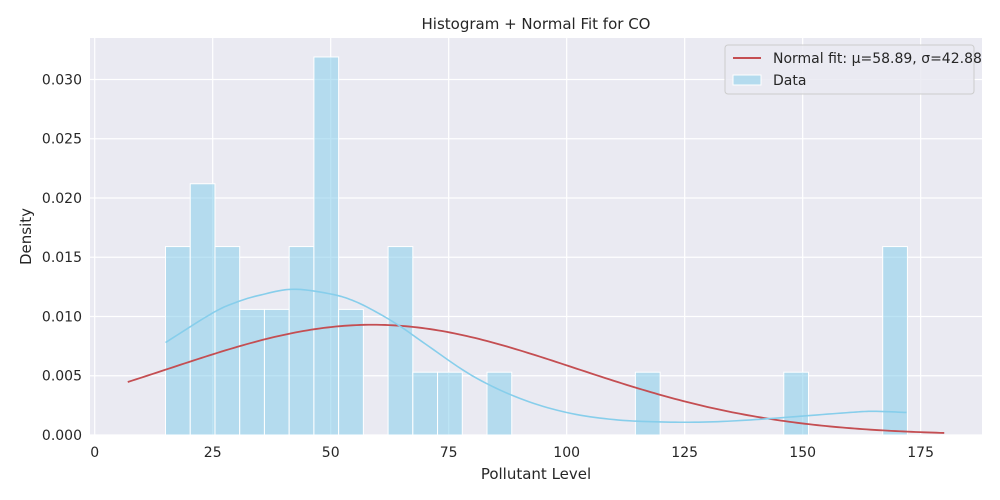  Describe the element at coordinates (62, 436) in the screenshot. I see `y-tick-label-0: 0.000` at that location.